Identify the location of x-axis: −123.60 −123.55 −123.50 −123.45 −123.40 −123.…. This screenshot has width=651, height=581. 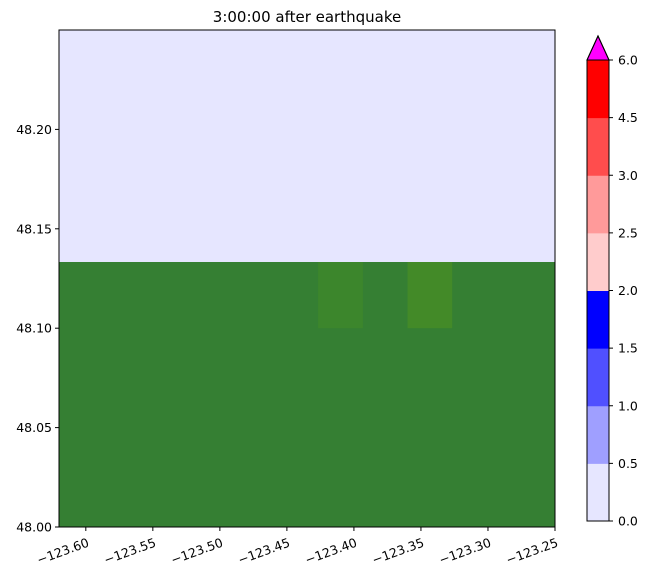
(297, 547).